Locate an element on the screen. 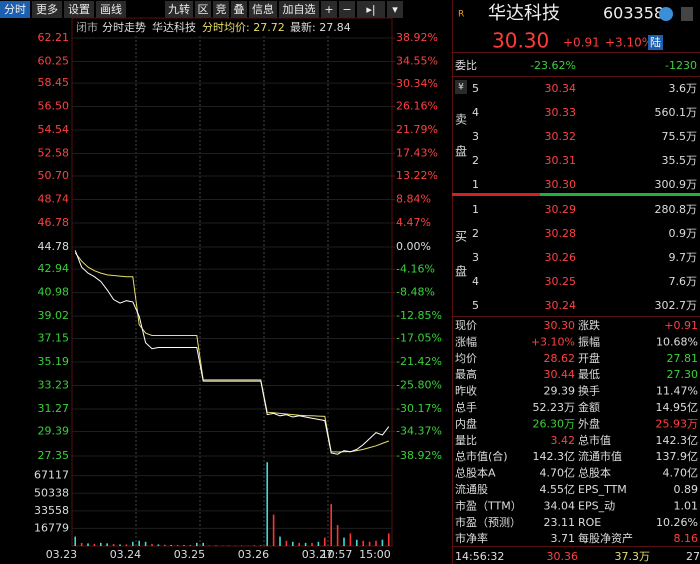 The height and width of the screenshot is (564, 700). book-volume: 35.5万 is located at coordinates (680, 160).